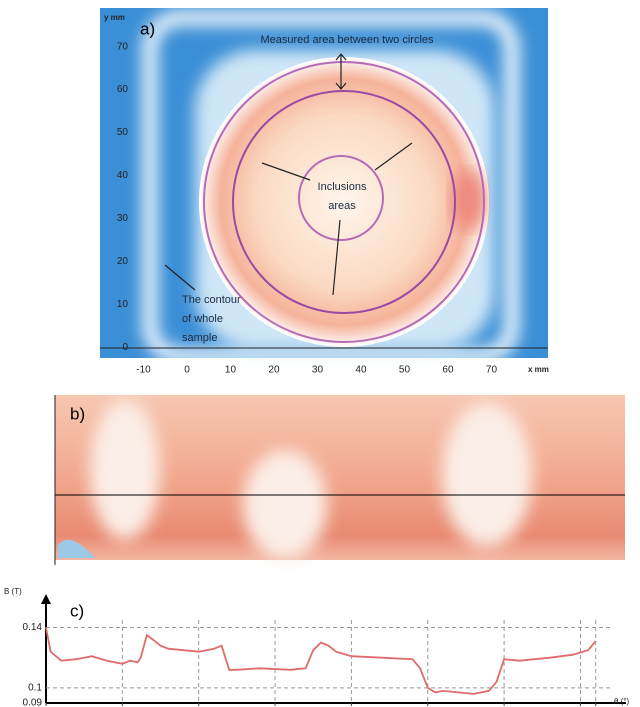 This screenshot has height=707, width=640. I want to click on data-line, so click(321, 661).